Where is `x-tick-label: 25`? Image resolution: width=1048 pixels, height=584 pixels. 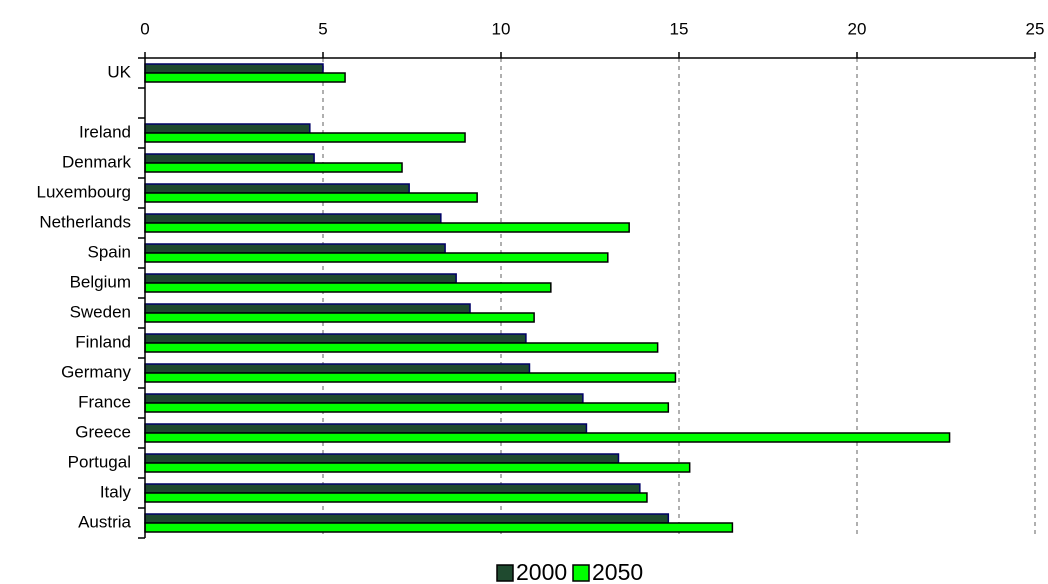
x-tick-label: 25 is located at coordinates (1035, 28).